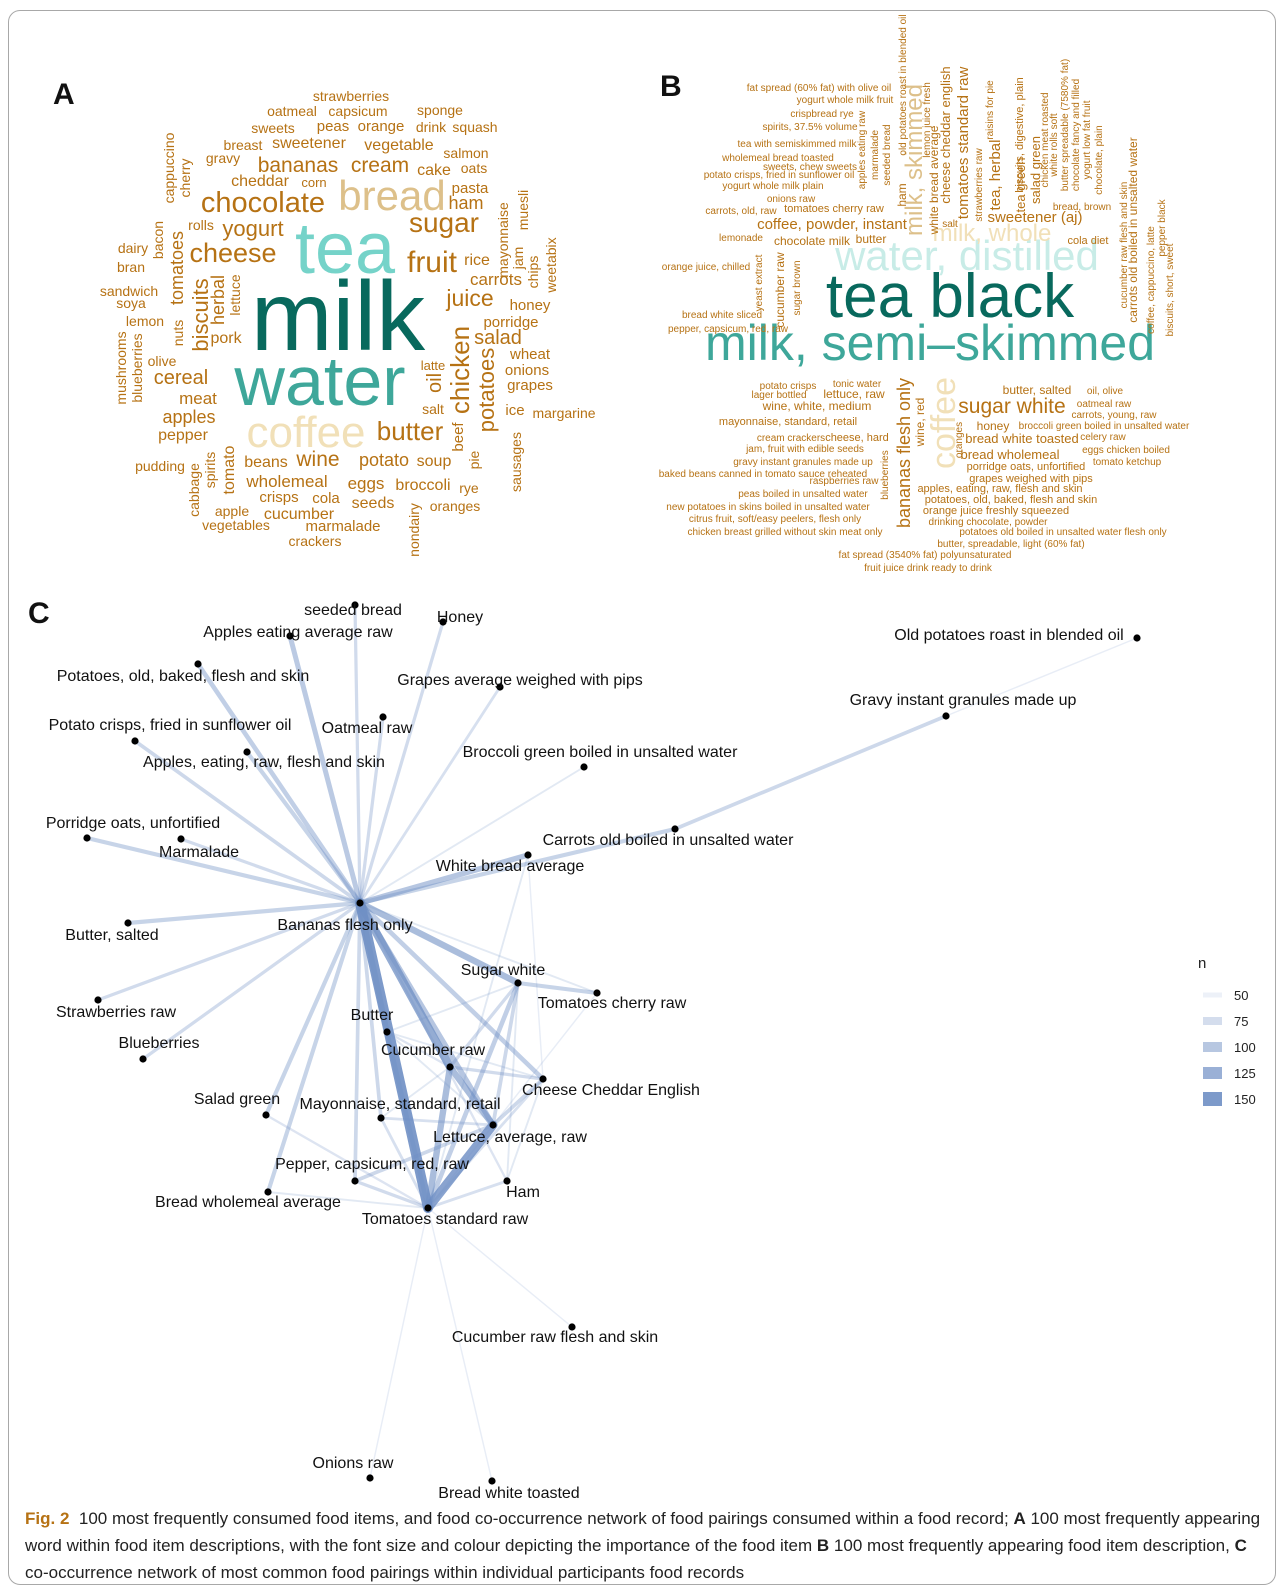 This screenshot has height=1592, width=1287. I want to click on panel-label-b: B, so click(671, 86).